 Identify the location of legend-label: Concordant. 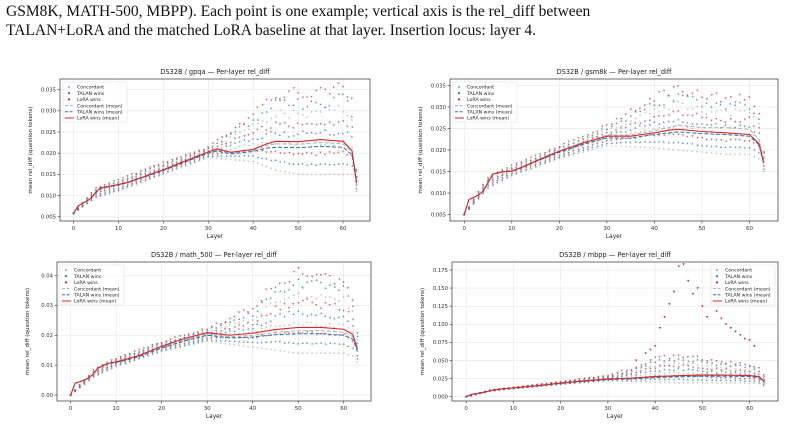
(480, 88).